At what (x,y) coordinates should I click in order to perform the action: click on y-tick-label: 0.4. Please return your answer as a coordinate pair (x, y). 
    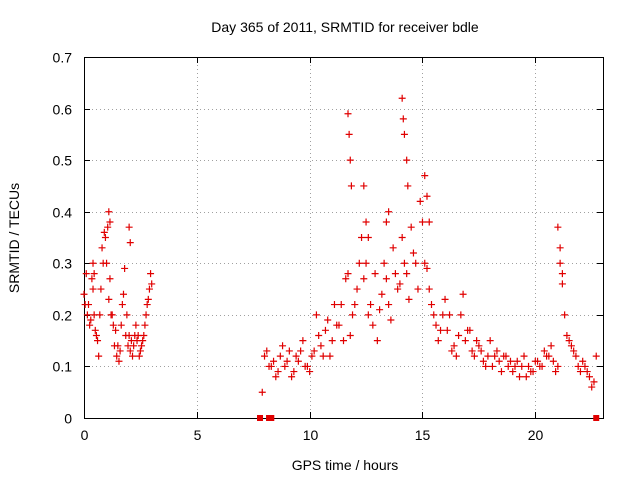
    Looking at the image, I should click on (63, 213).